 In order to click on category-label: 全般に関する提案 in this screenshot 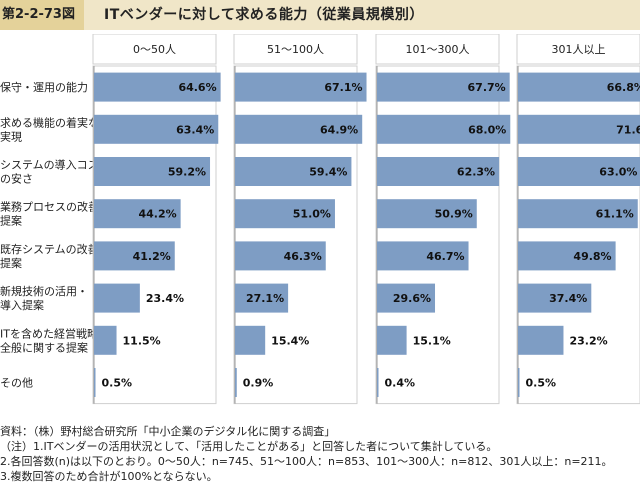, I will do `click(44, 347)`.